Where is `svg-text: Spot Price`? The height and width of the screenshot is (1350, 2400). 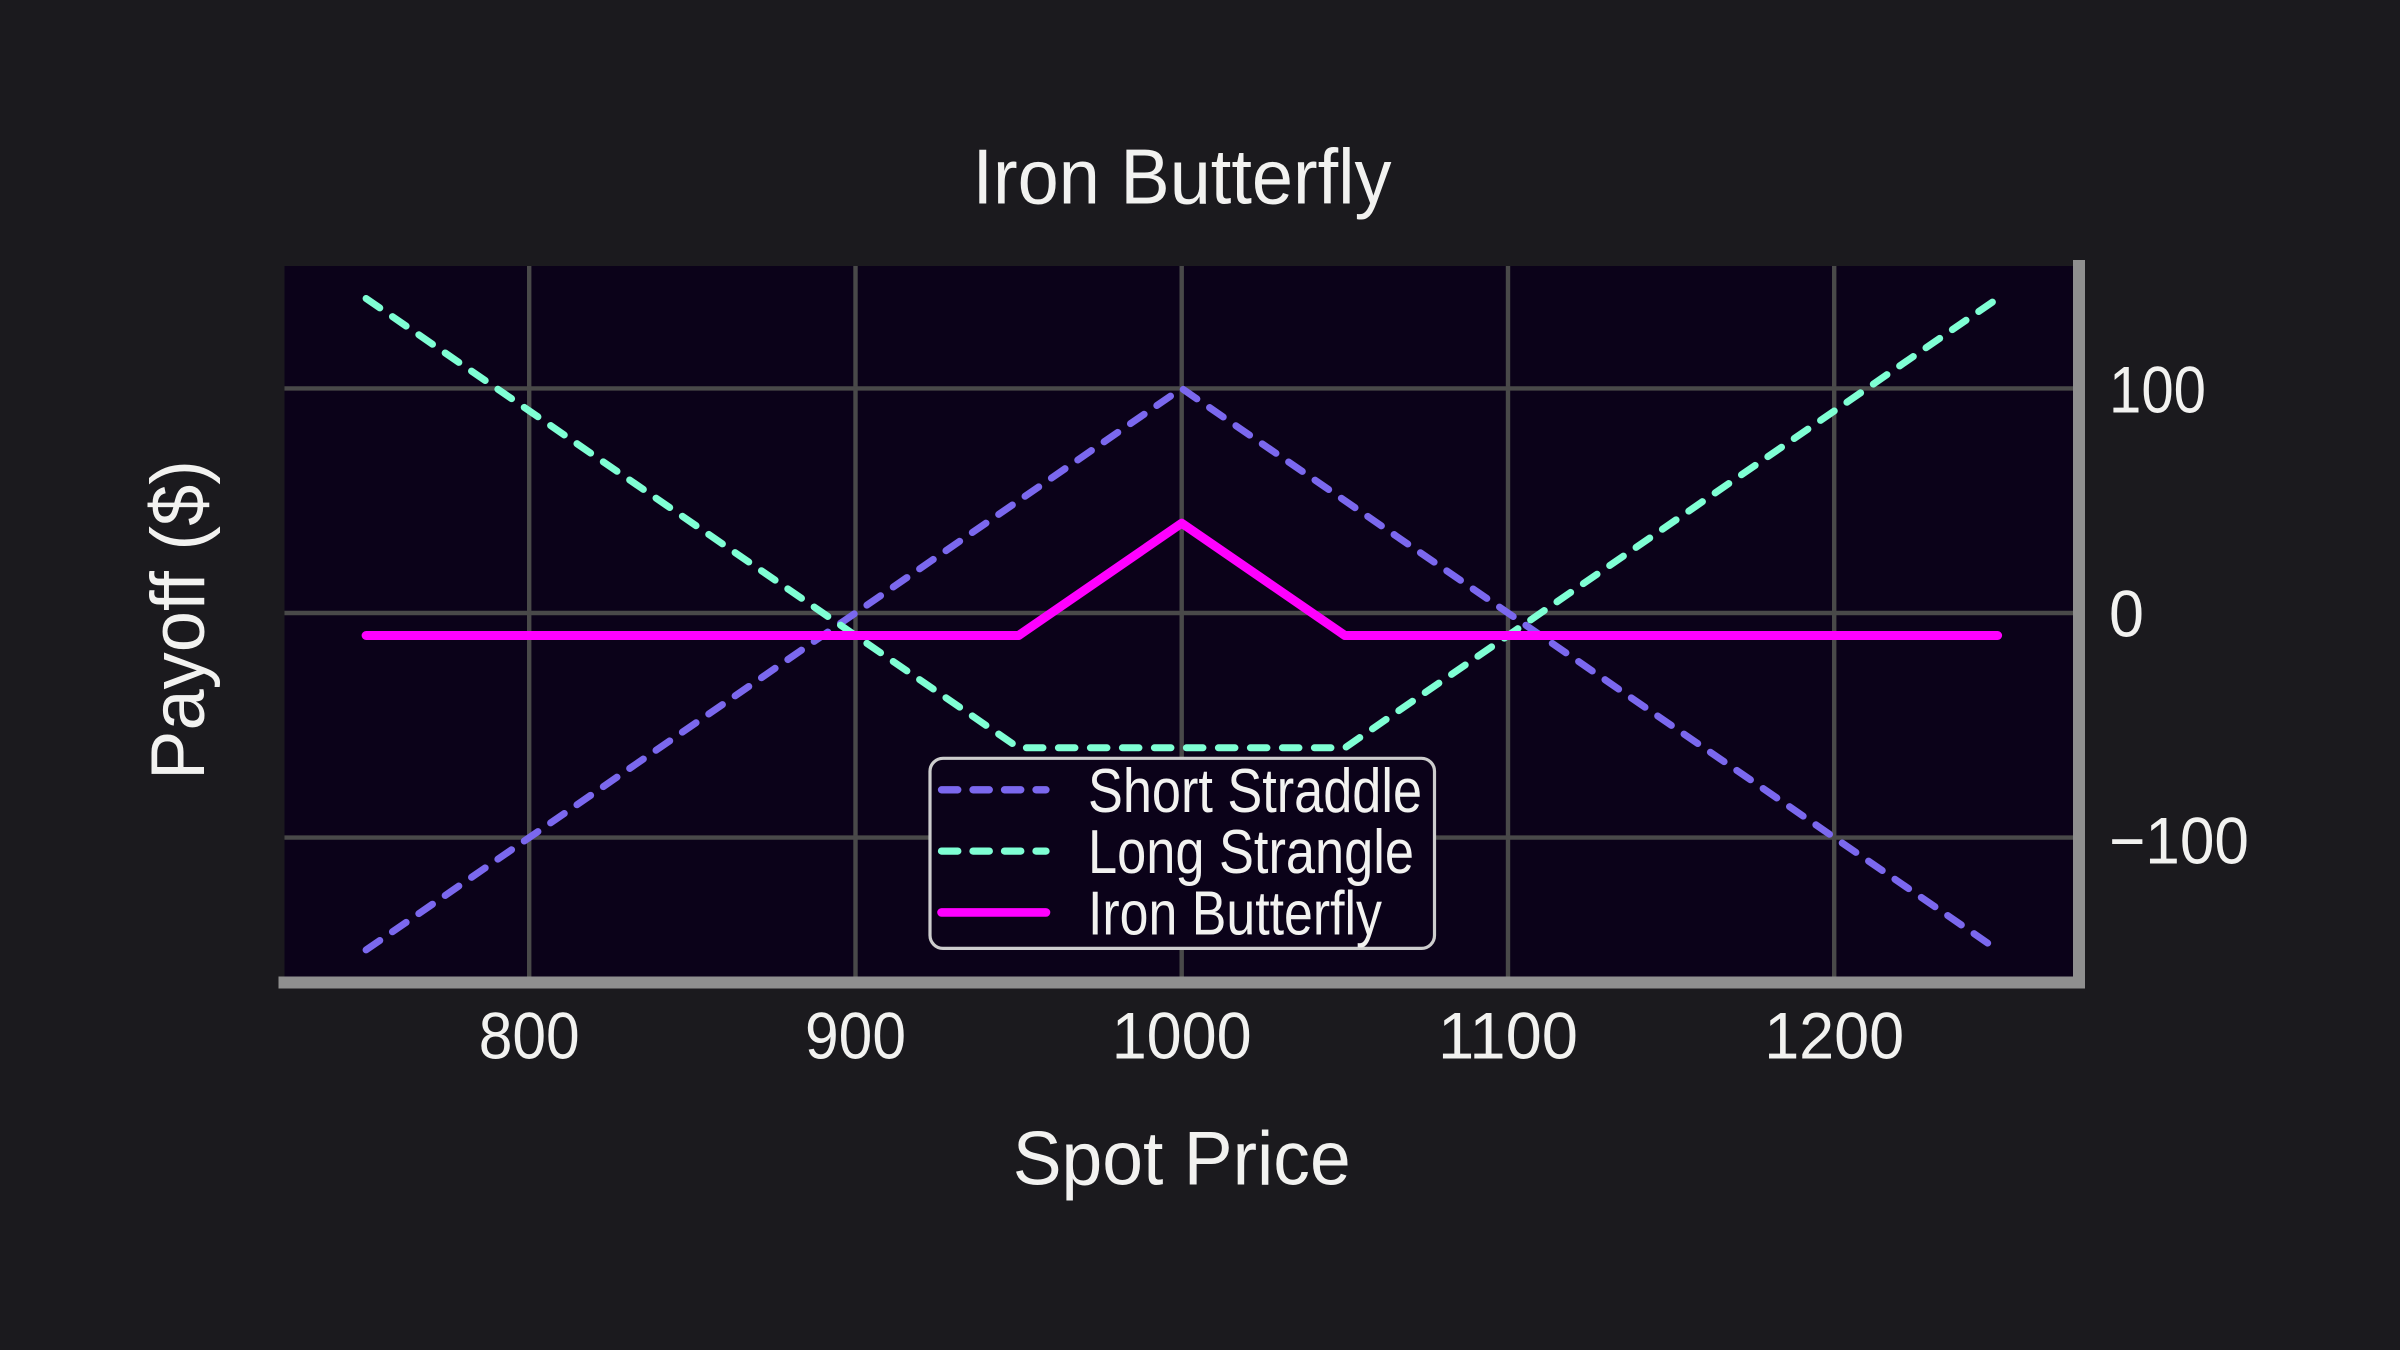 svg-text: Spot Price is located at coordinates (1182, 1158).